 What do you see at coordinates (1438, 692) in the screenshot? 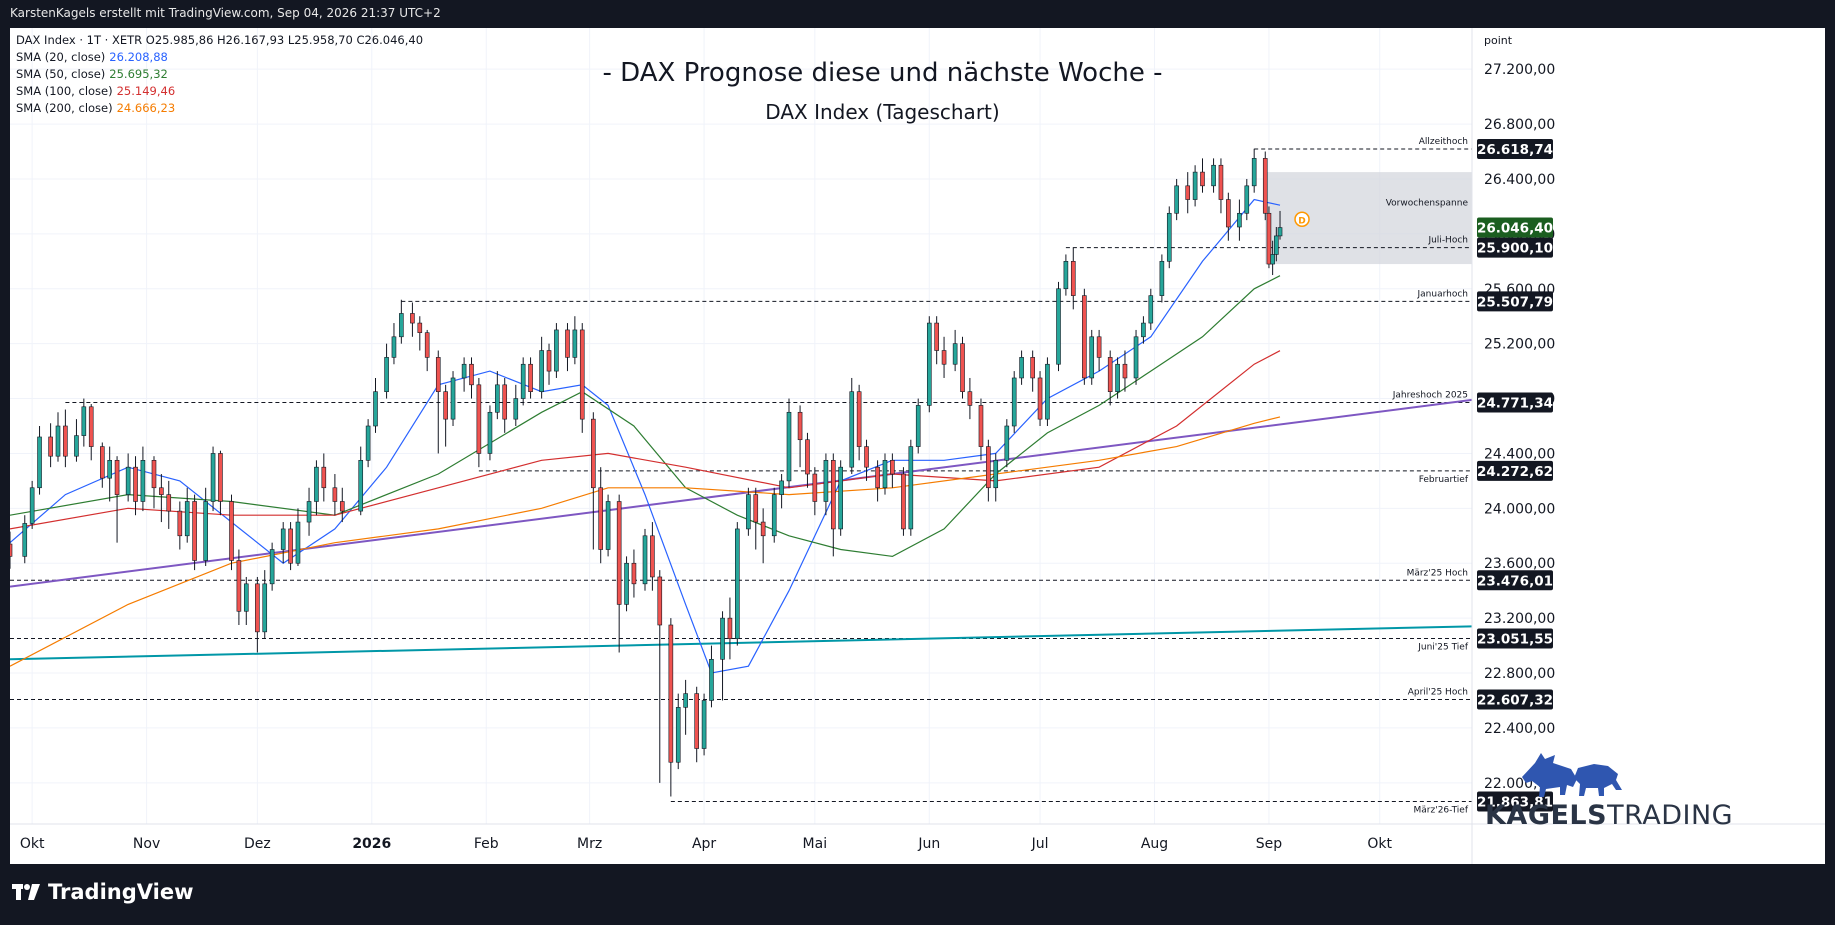
I see `level-label: April'25 Hoch` at bounding box center [1438, 692].